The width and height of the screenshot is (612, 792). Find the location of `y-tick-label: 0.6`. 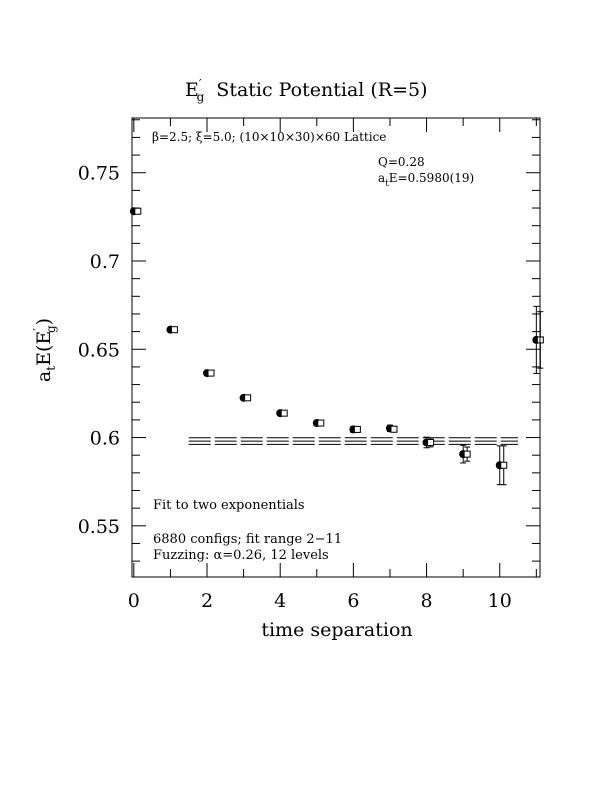

y-tick-label: 0.6 is located at coordinates (105, 439).